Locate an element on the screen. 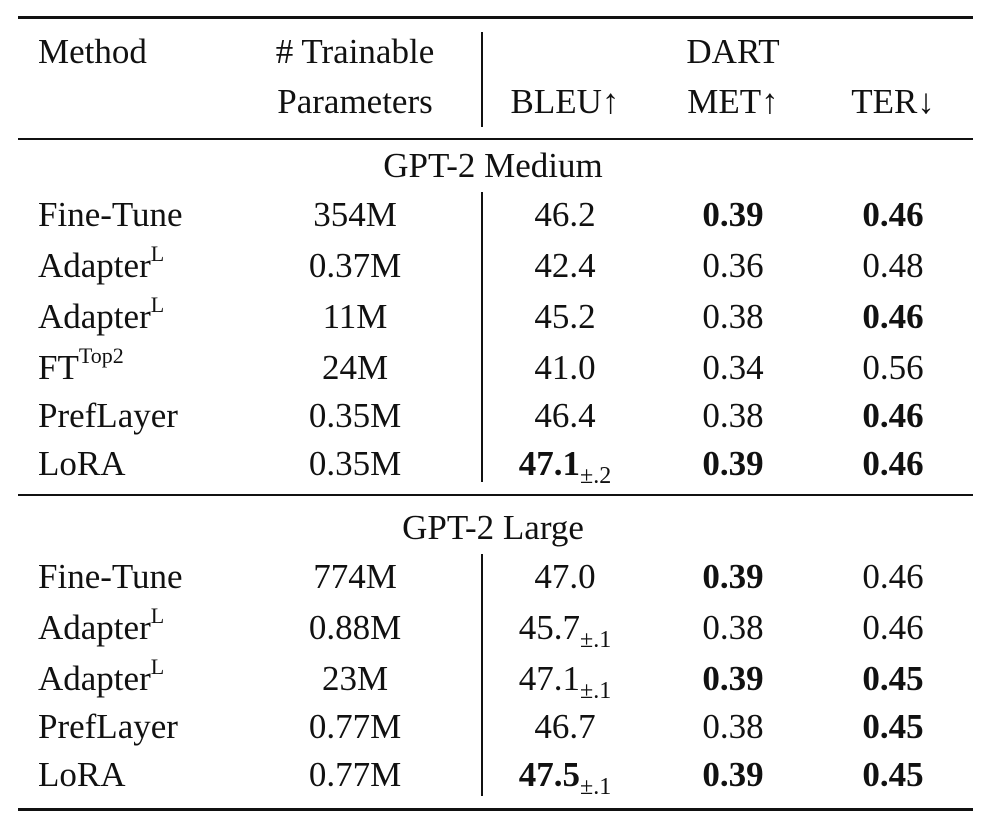  section-title: GPT-2 Large is located at coordinates (493, 527).